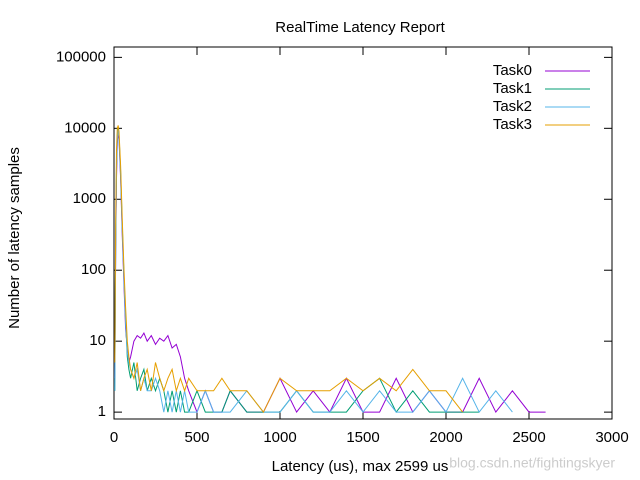 The width and height of the screenshot is (640, 480). Describe the element at coordinates (360, 27) in the screenshot. I see `chart-title: RealTime Latency Report` at that location.